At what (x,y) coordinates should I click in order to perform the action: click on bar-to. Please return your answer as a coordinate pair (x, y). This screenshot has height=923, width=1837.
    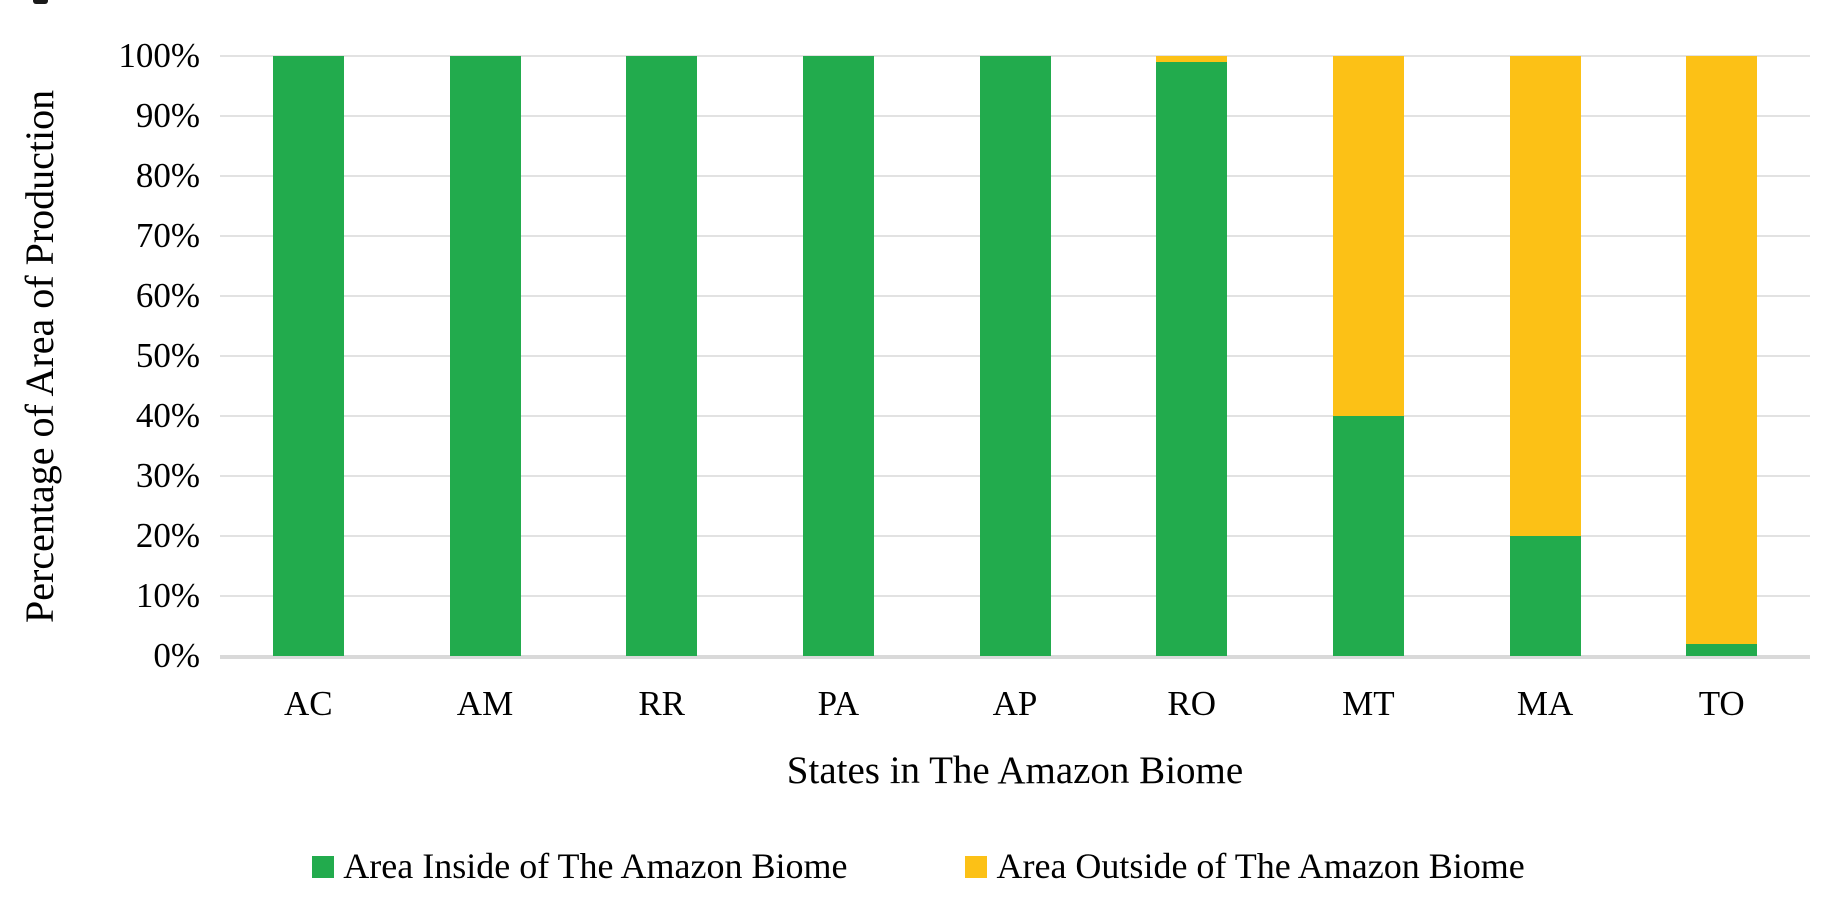
    Looking at the image, I should click on (1722, 356).